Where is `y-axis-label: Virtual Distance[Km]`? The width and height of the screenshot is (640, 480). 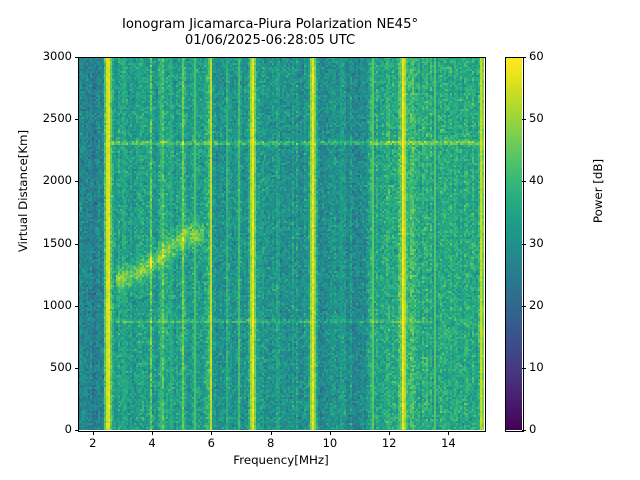 y-axis-label: Virtual Distance[Km] is located at coordinates (23, 191).